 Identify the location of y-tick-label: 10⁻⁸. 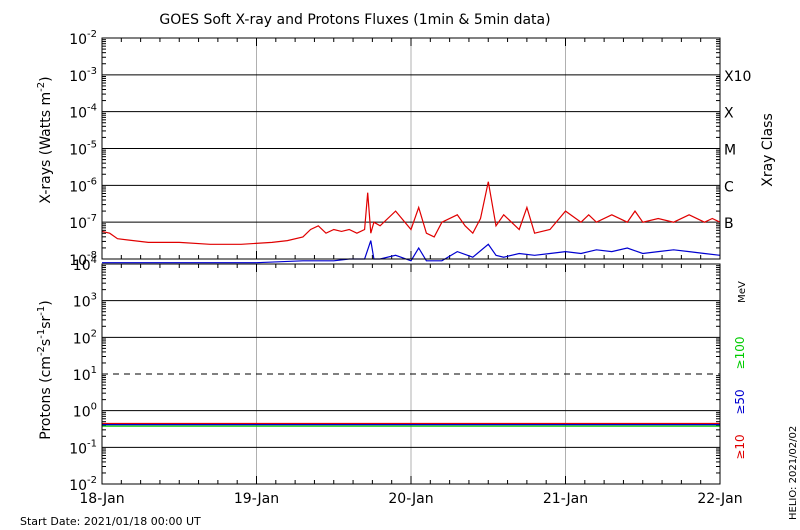
(83, 259).